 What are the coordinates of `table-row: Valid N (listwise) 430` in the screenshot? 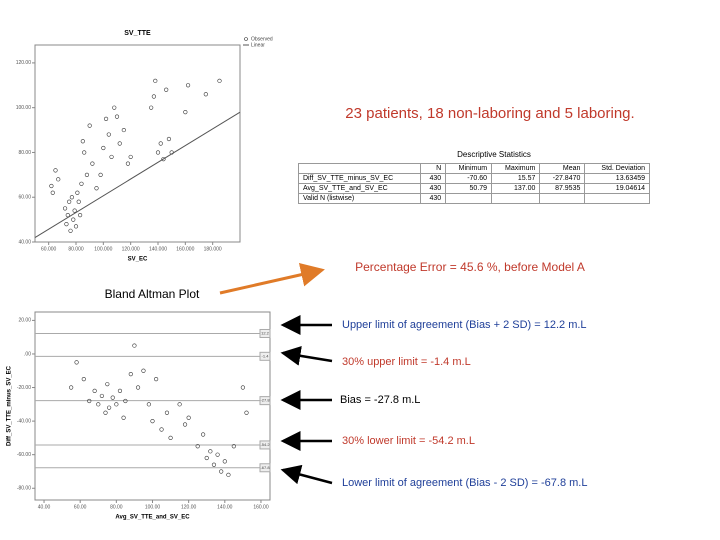 It's located at (474, 198).